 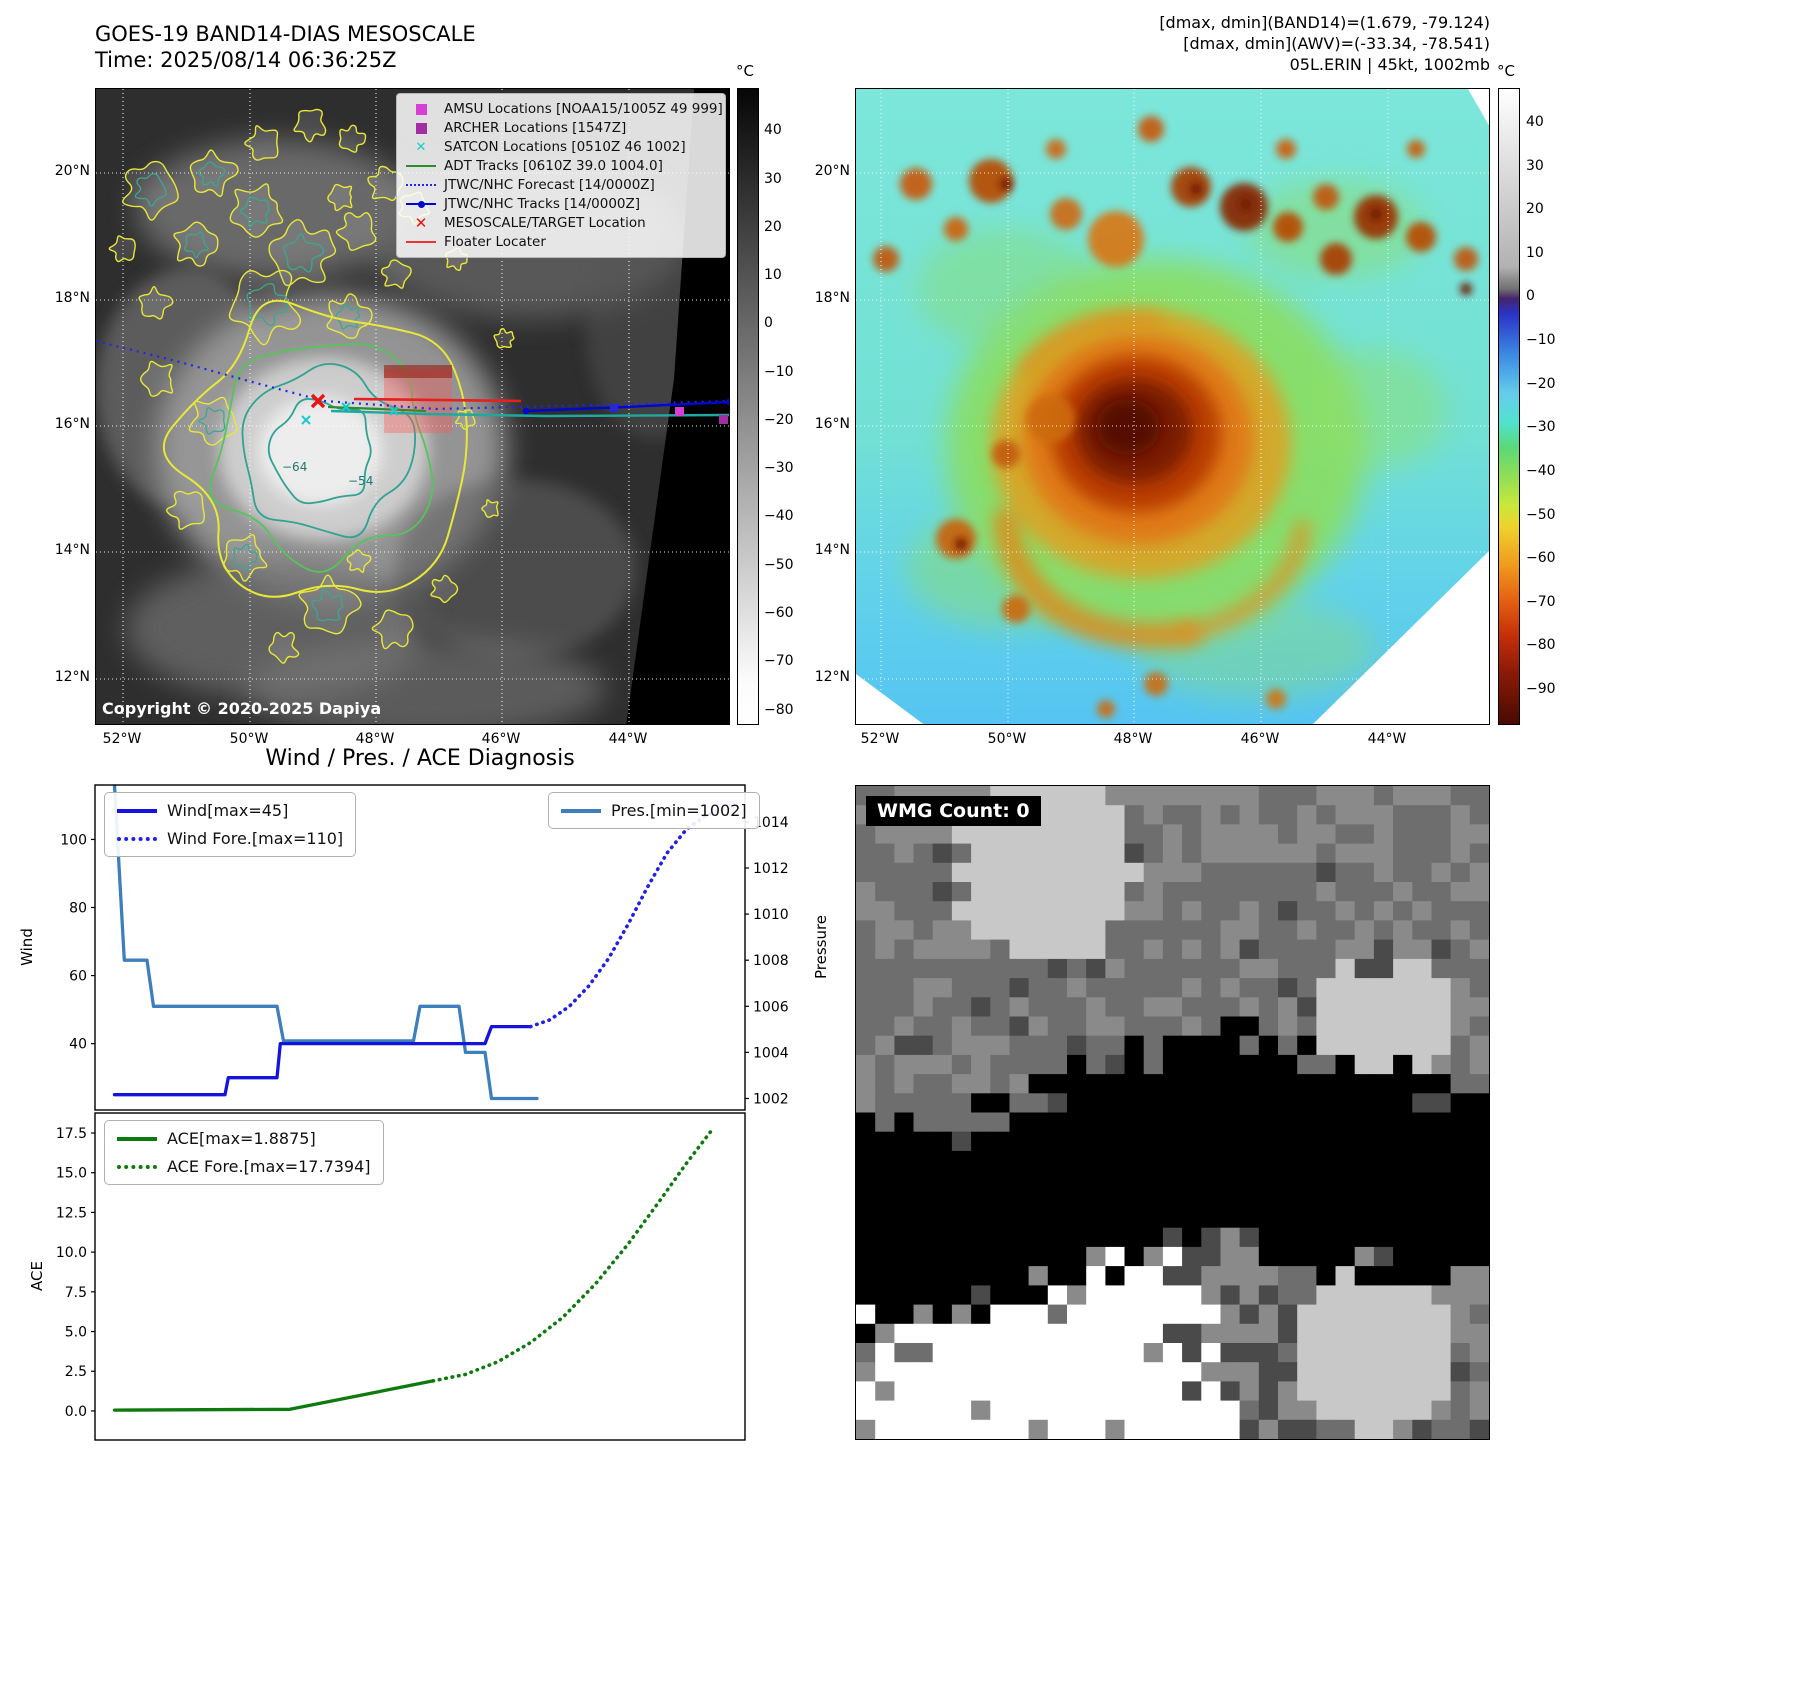 What do you see at coordinates (78, 909) in the screenshot?
I see `y-tick-label: 80` at bounding box center [78, 909].